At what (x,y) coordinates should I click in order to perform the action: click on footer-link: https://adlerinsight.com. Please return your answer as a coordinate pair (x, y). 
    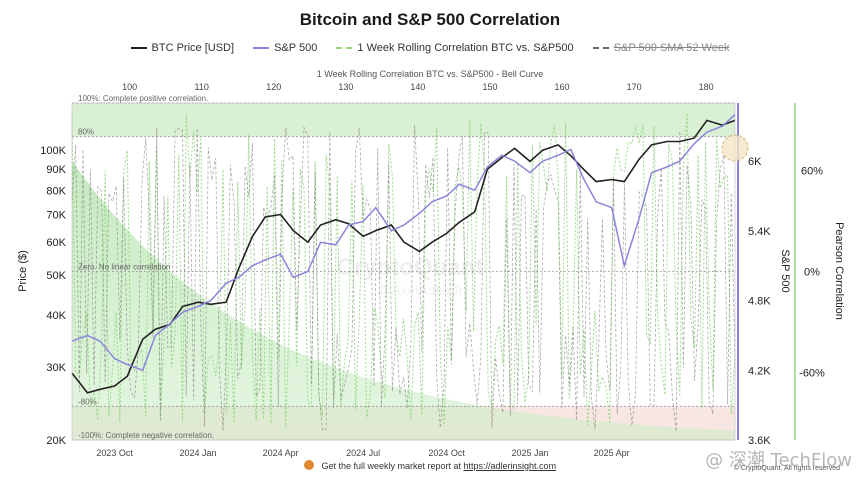
    Looking at the image, I should click on (510, 466).